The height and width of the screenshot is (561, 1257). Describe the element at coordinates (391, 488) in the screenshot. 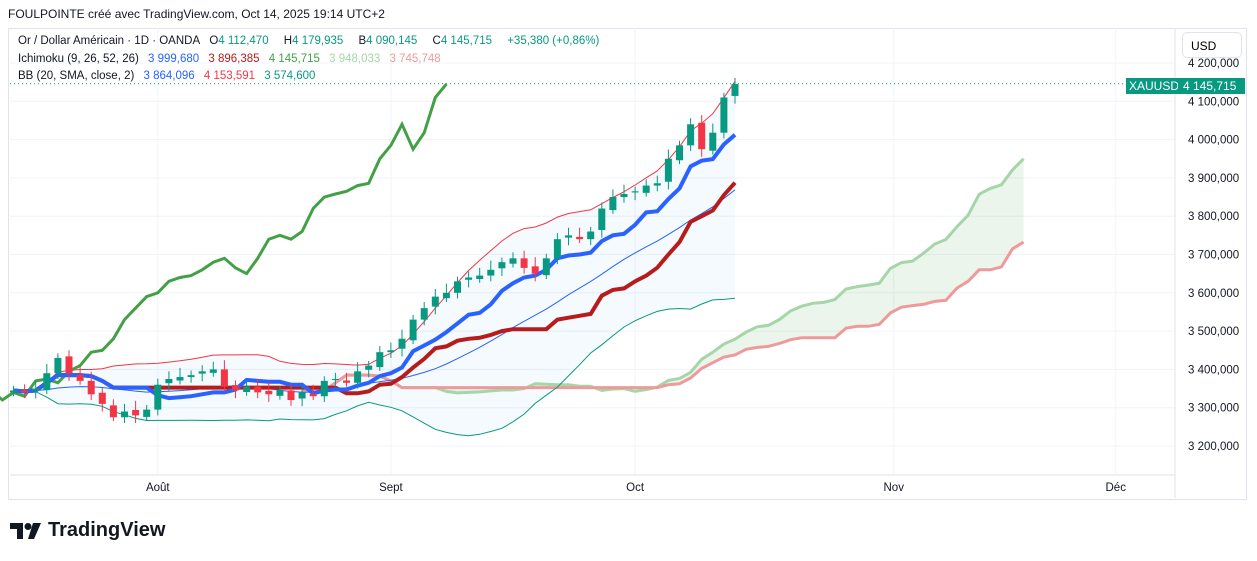

I see `x-tick-label: Sept` at that location.